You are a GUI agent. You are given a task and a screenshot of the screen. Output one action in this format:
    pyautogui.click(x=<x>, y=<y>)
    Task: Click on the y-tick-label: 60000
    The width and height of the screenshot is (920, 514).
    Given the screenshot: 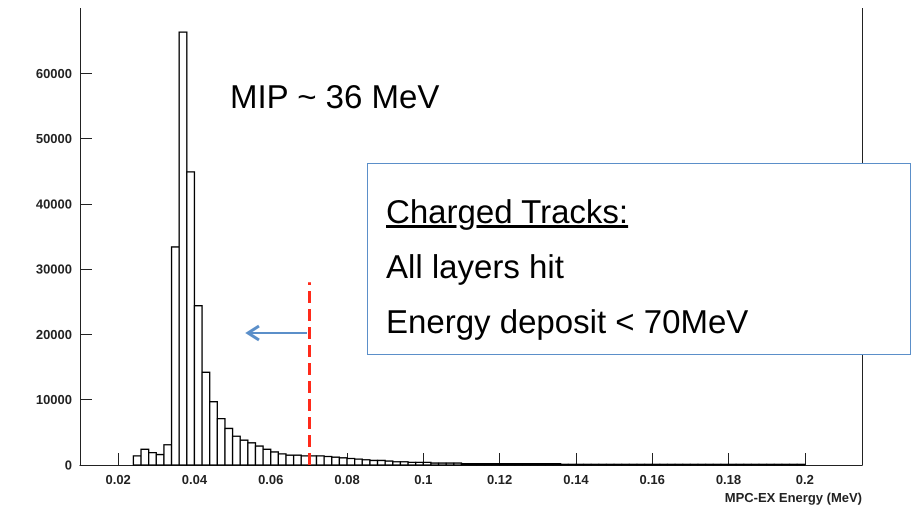 What is the action you would take?
    pyautogui.click(x=54, y=73)
    